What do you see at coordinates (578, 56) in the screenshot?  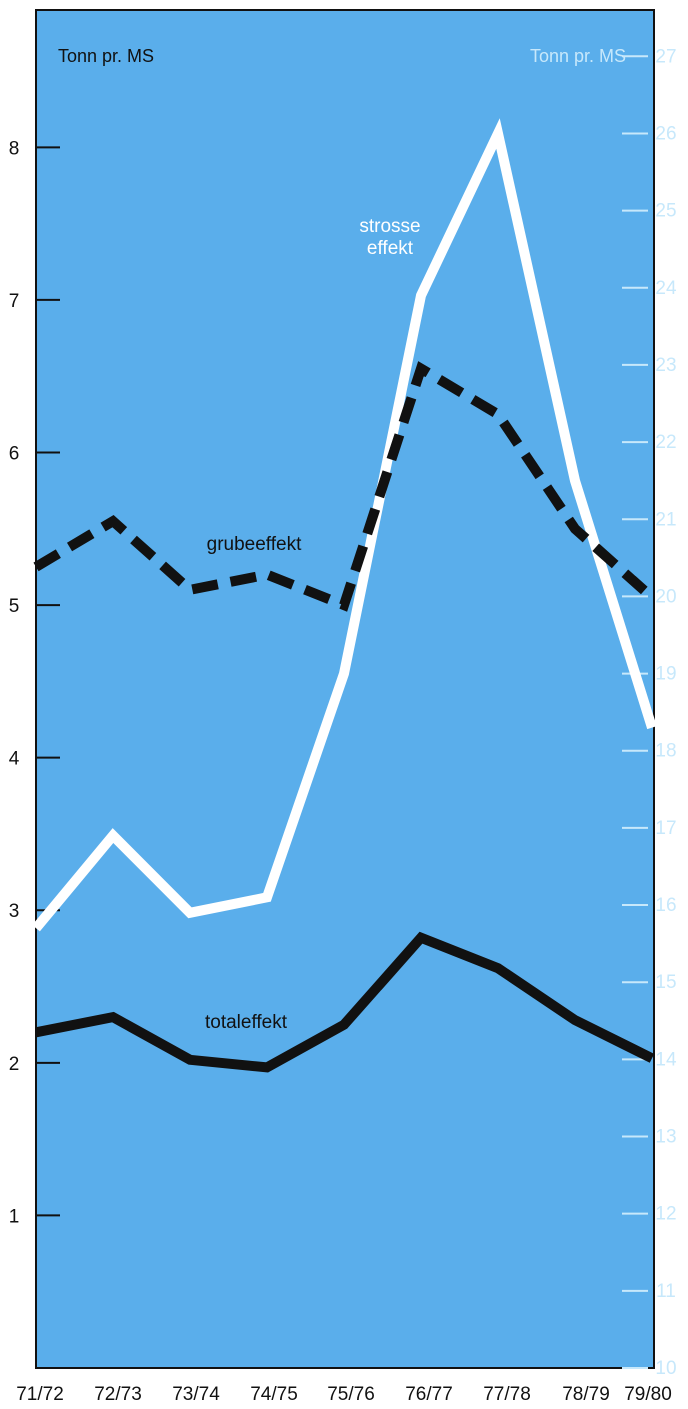 I see `right-axis-unit-label: Tonn pr. MS` at bounding box center [578, 56].